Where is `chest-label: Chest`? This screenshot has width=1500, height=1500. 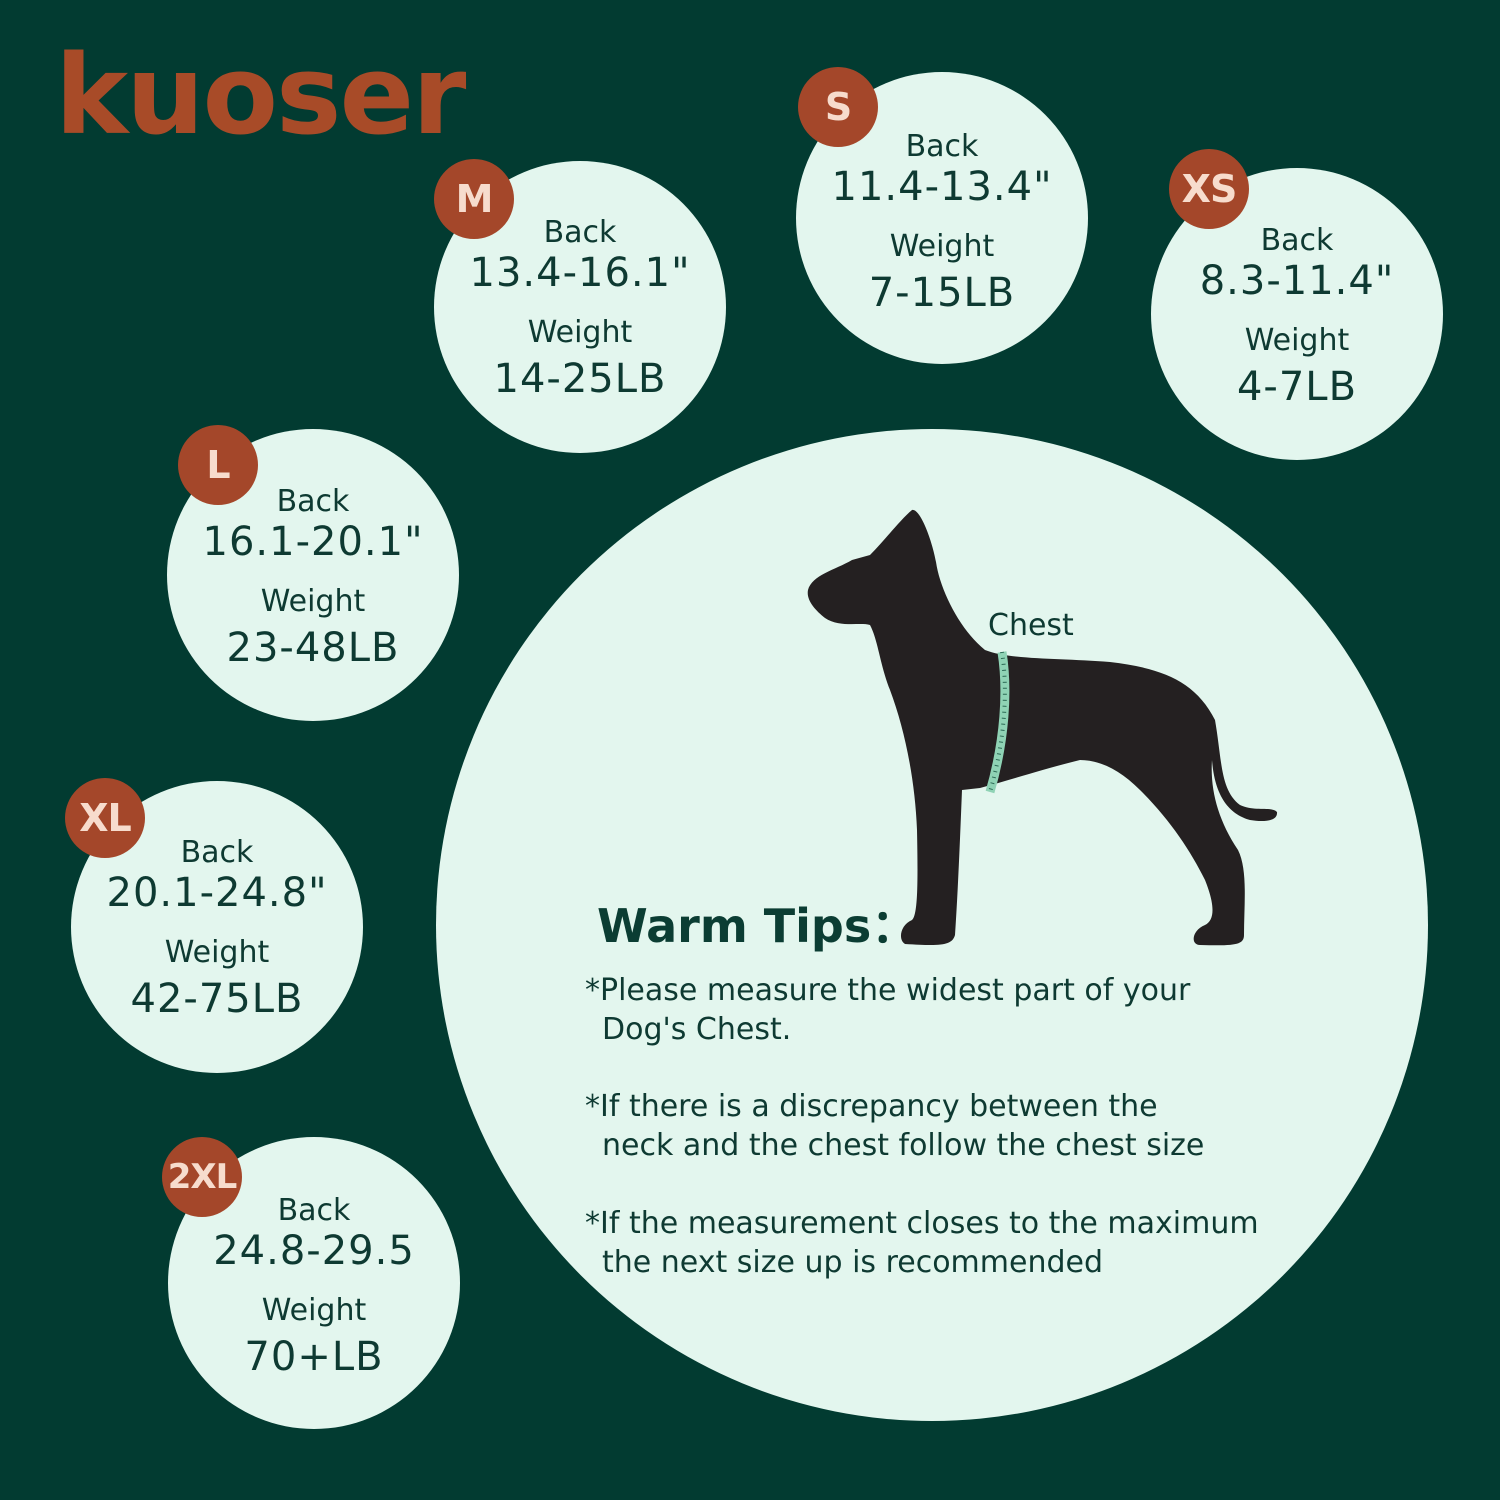 chest-label: Chest is located at coordinates (1031, 625).